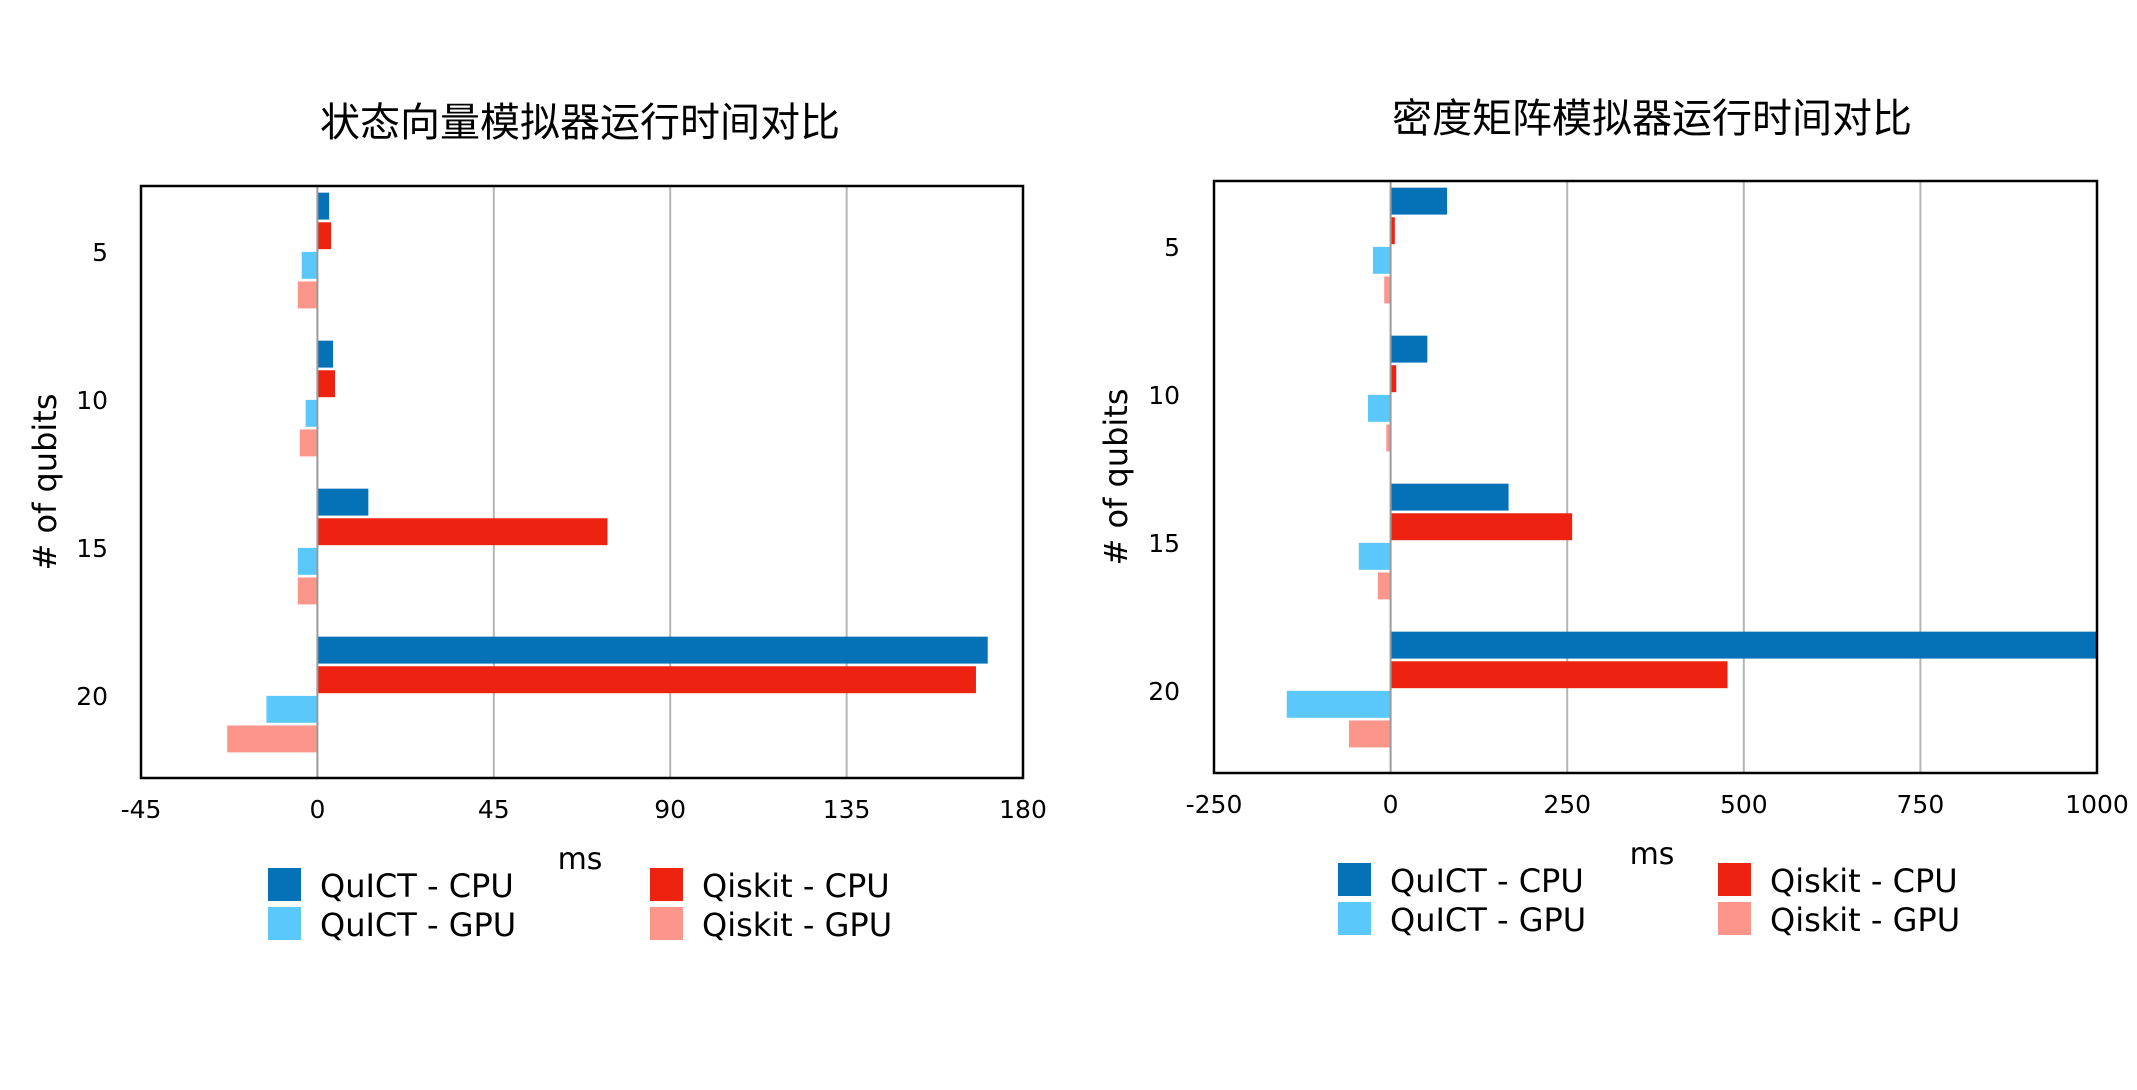 The image size is (2137, 1090). What do you see at coordinates (1657, 804) in the screenshot?
I see `x-tick-labels: -250 0 250 500 750 1000` at bounding box center [1657, 804].